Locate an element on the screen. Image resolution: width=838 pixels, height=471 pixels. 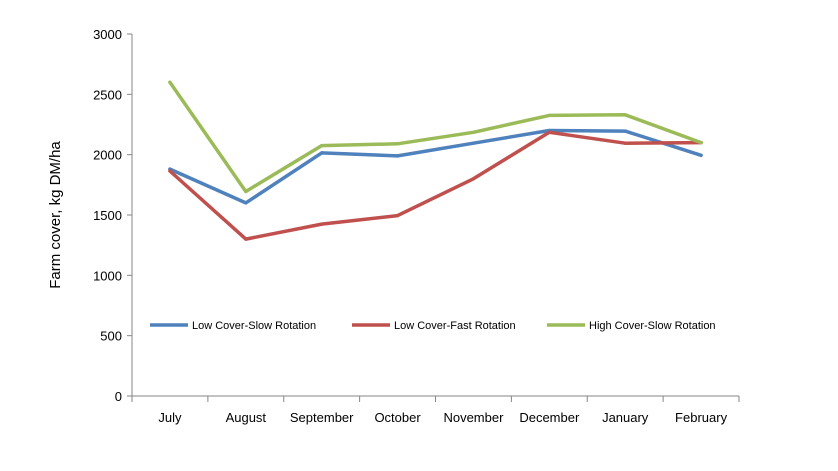
y-tick-label: 500 is located at coordinates (111, 336).